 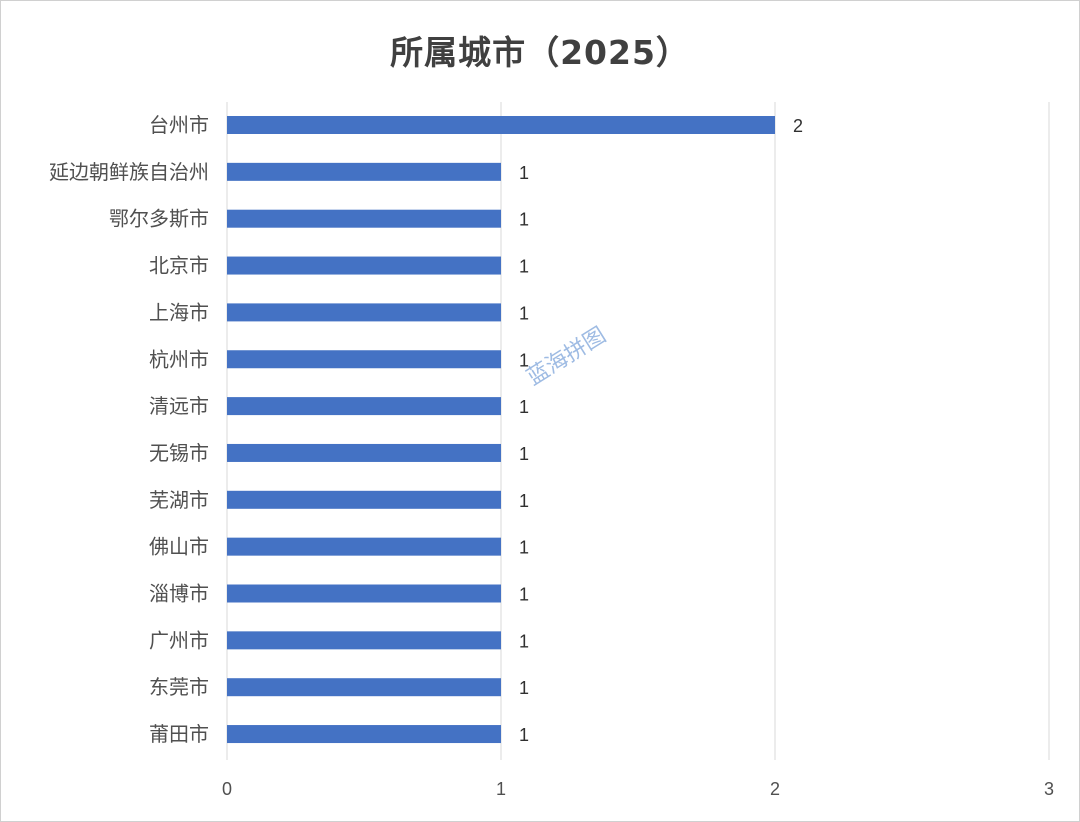 I want to click on category-label: 淄博市, so click(x=179, y=594).